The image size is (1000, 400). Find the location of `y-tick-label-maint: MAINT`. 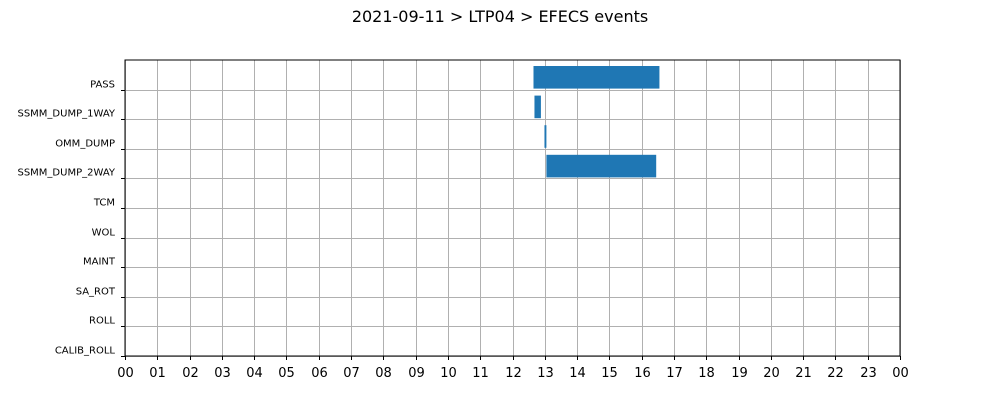

y-tick-label-maint: MAINT is located at coordinates (99, 262).